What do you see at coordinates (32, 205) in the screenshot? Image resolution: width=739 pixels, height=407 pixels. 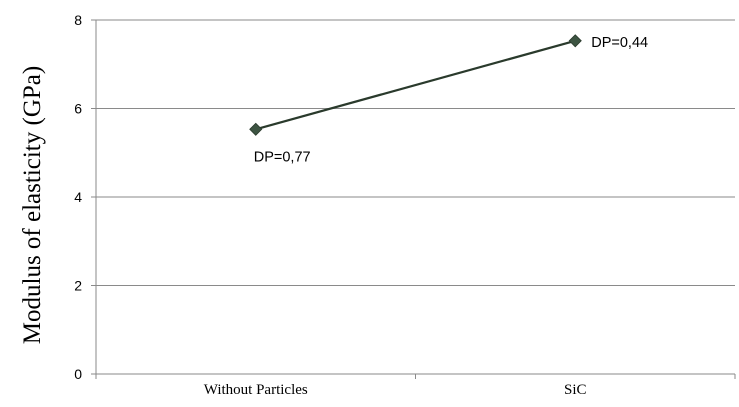 I see `y-axis-title: Modulus of elasticity (GPa)` at bounding box center [32, 205].